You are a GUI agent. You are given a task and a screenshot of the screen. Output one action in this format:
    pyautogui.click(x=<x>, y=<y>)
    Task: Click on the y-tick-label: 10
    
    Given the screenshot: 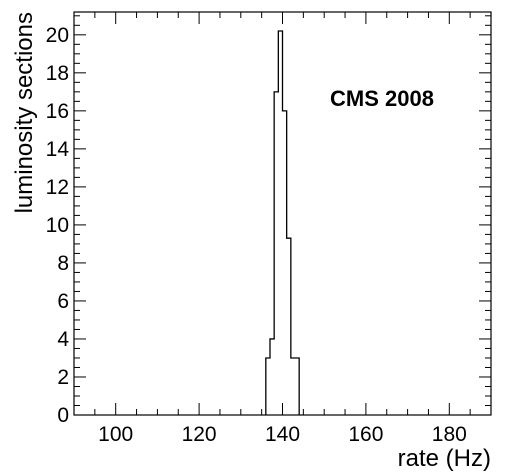 What is the action you would take?
    pyautogui.click(x=57, y=225)
    